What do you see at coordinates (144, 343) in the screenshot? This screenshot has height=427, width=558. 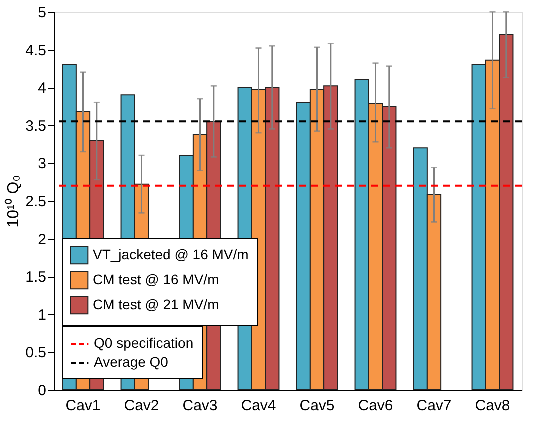 I see `legend-label: Q0 specification` at bounding box center [144, 343].